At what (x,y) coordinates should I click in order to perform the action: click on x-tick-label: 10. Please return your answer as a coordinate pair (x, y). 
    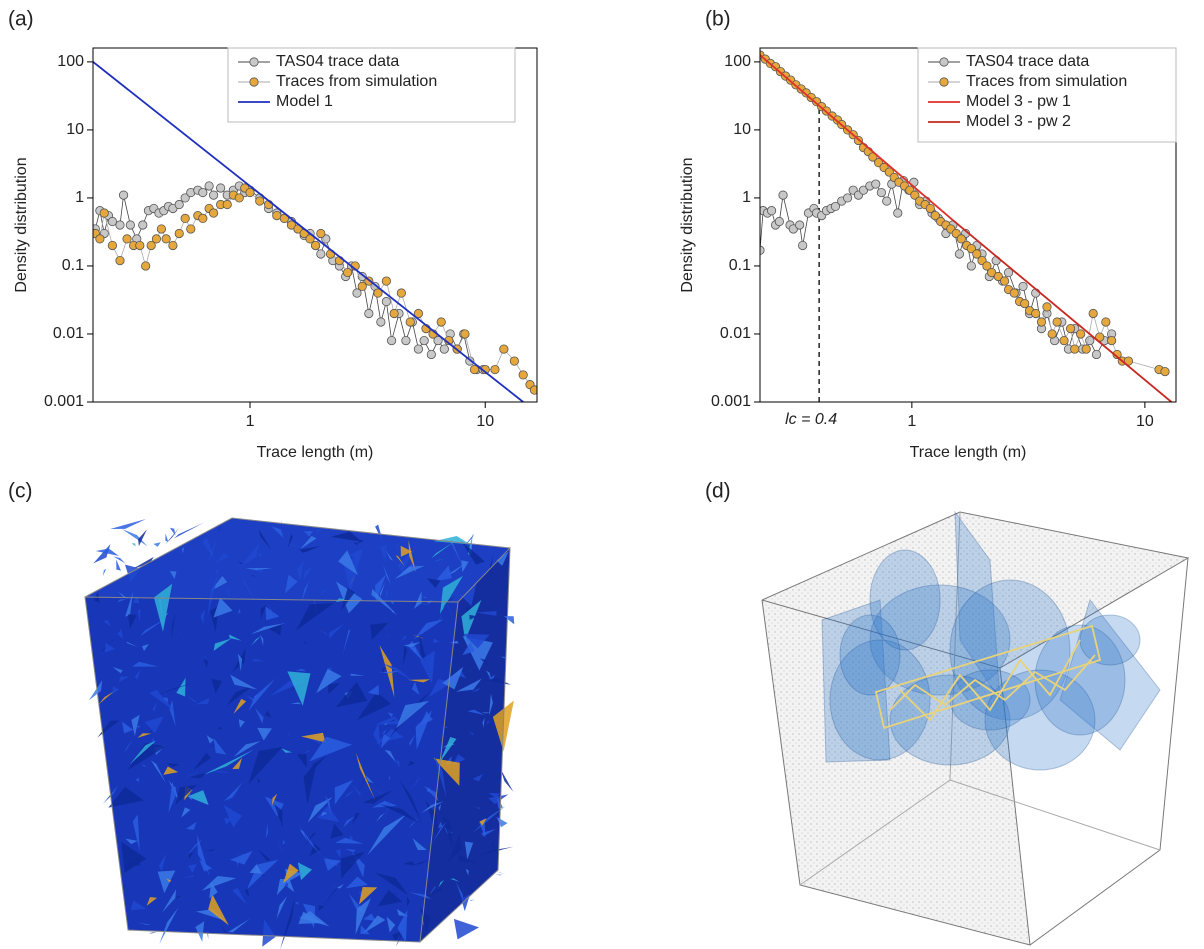
    Looking at the image, I should click on (1145, 421).